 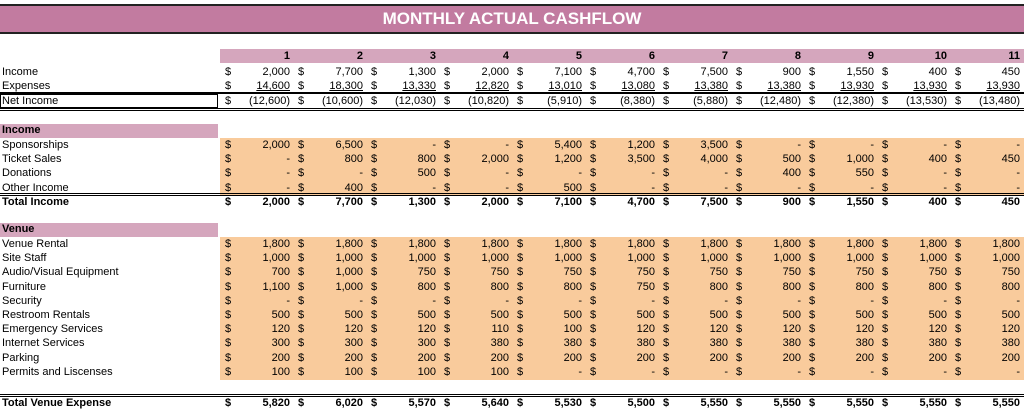 What do you see at coordinates (548, 173) in the screenshot?
I see `cell-month-5: $ -` at bounding box center [548, 173].